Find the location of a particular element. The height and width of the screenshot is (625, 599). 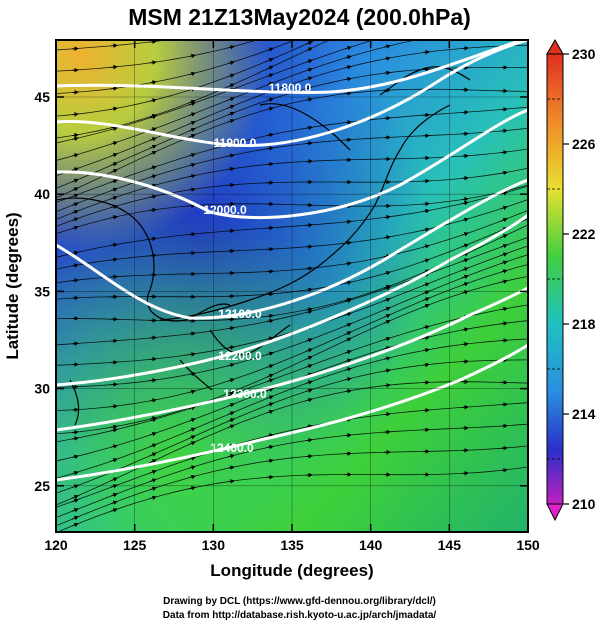

contour-label: 12100.0 is located at coordinates (240, 314).